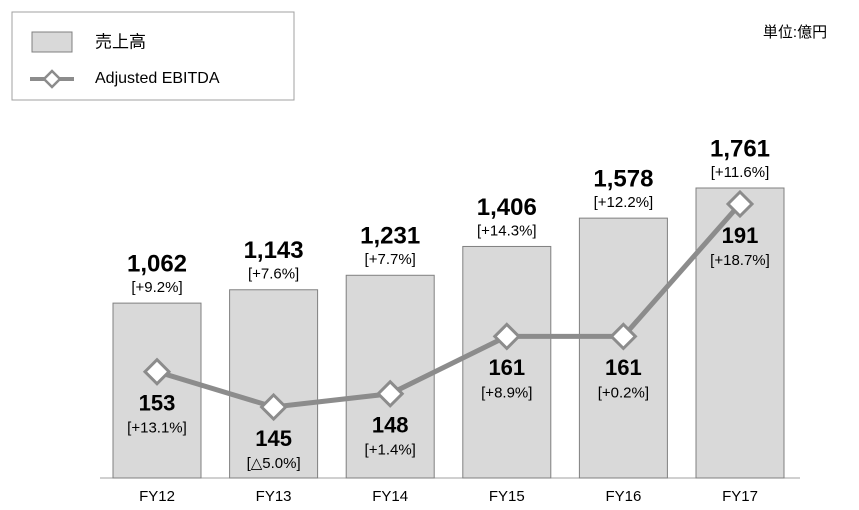 The width and height of the screenshot is (859, 510). I want to click on bar-growth-label: [+11.6%], so click(740, 172).